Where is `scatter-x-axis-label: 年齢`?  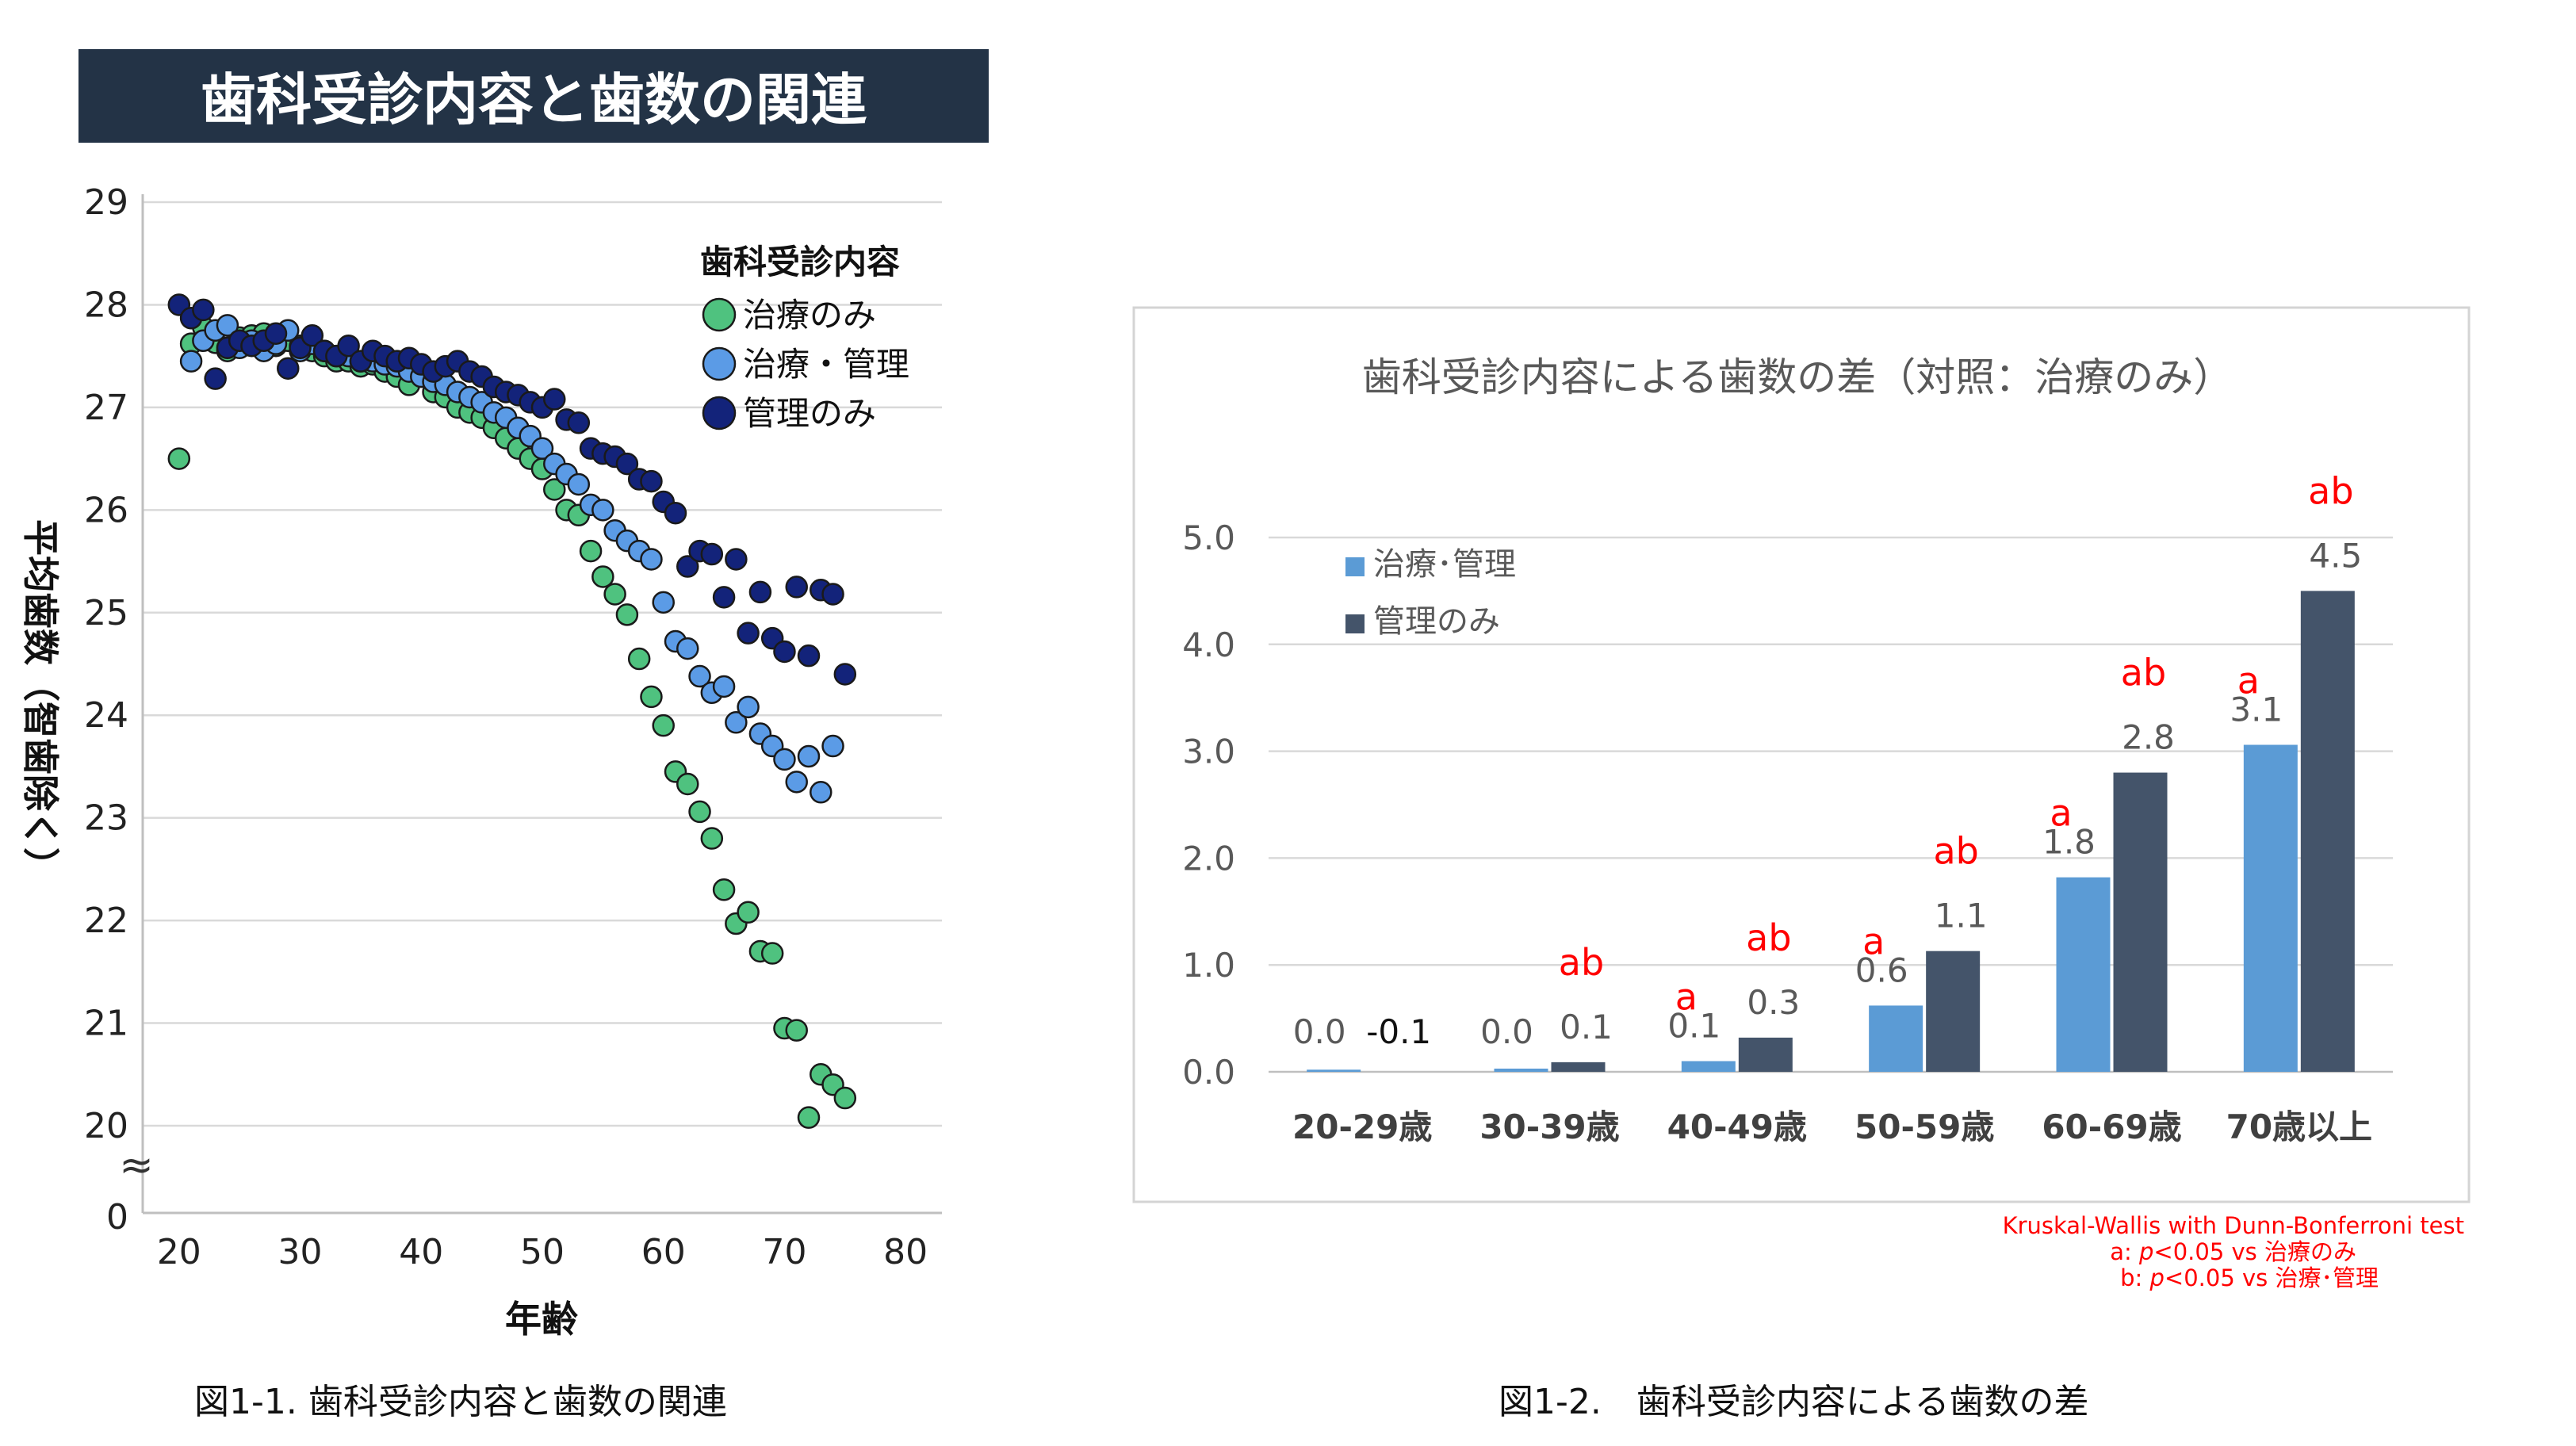 scatter-x-axis-label: 年齢 is located at coordinates (541, 1319).